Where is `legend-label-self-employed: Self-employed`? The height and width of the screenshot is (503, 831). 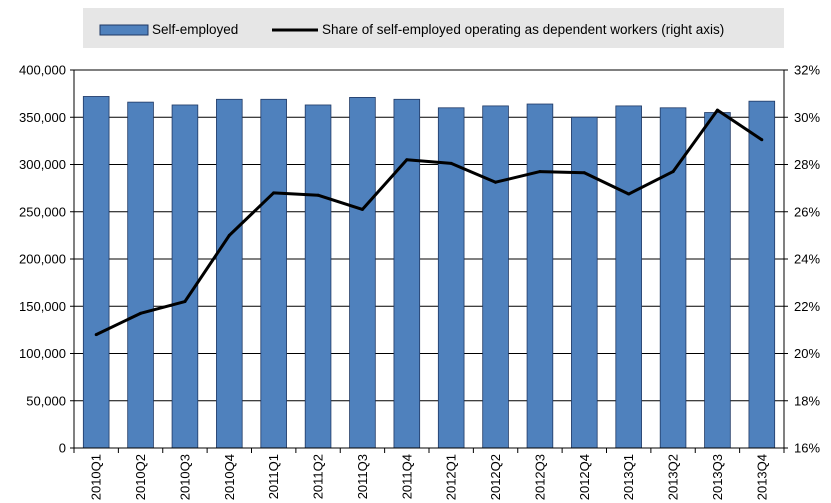
legend-label-self-employed: Self-employed is located at coordinates (195, 29).